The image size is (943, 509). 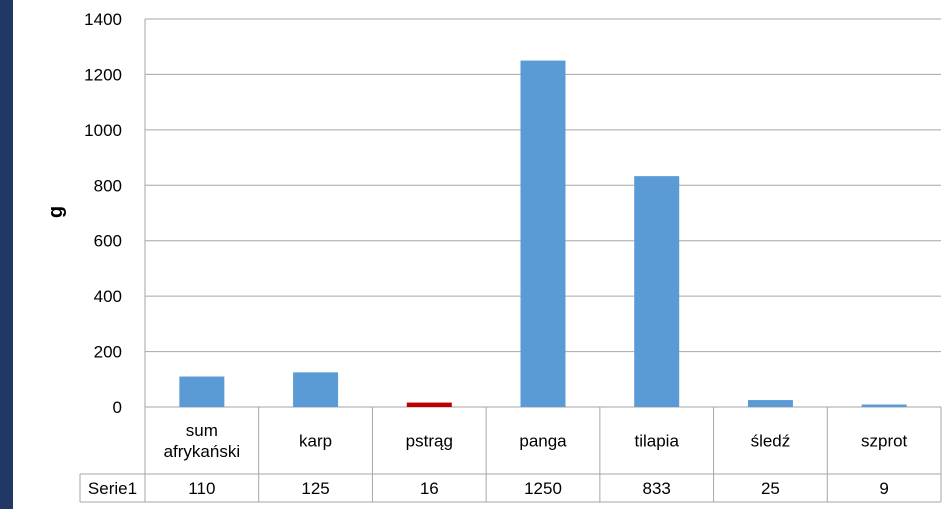 What do you see at coordinates (883, 488) in the screenshot?
I see `table-value-cell: 9` at bounding box center [883, 488].